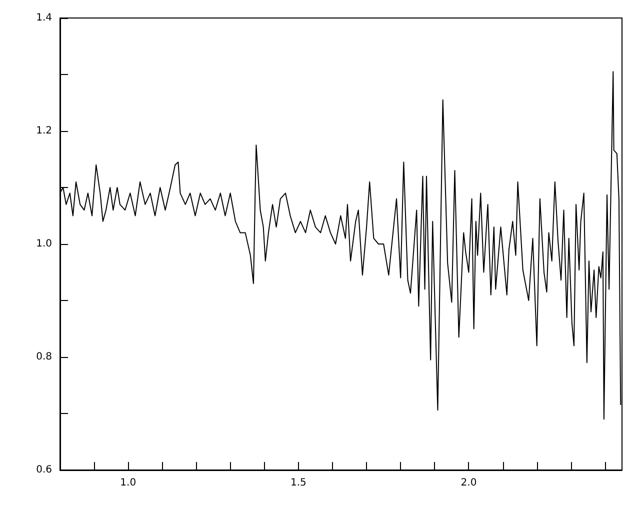  What do you see at coordinates (468, 483) in the screenshot?
I see `x-tick-label: 2.0` at bounding box center [468, 483].